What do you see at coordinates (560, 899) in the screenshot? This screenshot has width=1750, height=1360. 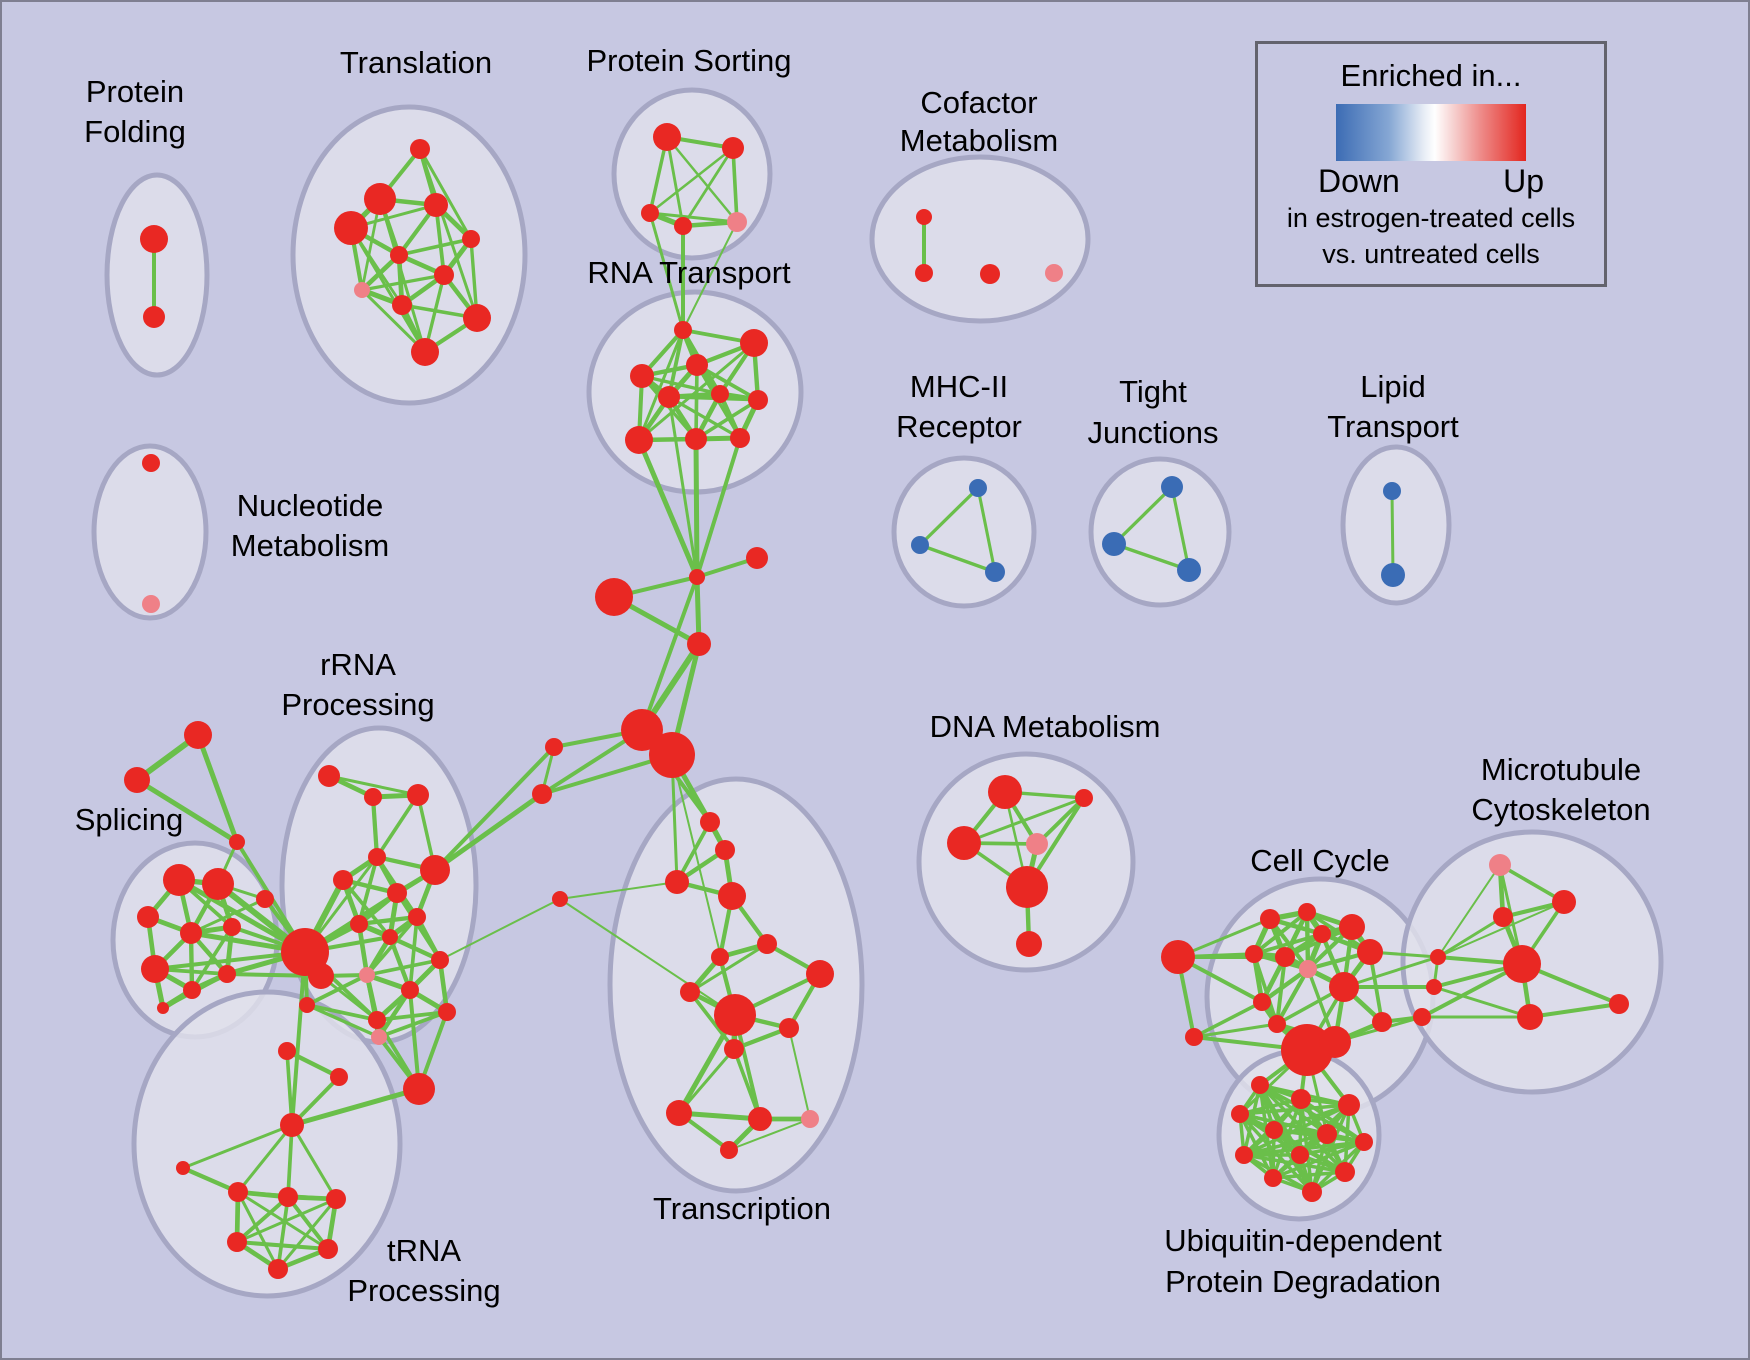 I see `node-k3` at bounding box center [560, 899].